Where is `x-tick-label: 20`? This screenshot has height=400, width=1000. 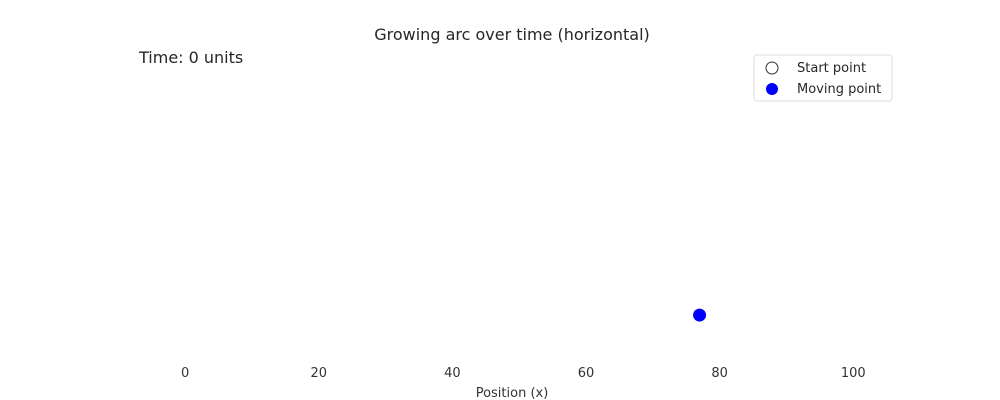
x-tick-label: 20 is located at coordinates (318, 373).